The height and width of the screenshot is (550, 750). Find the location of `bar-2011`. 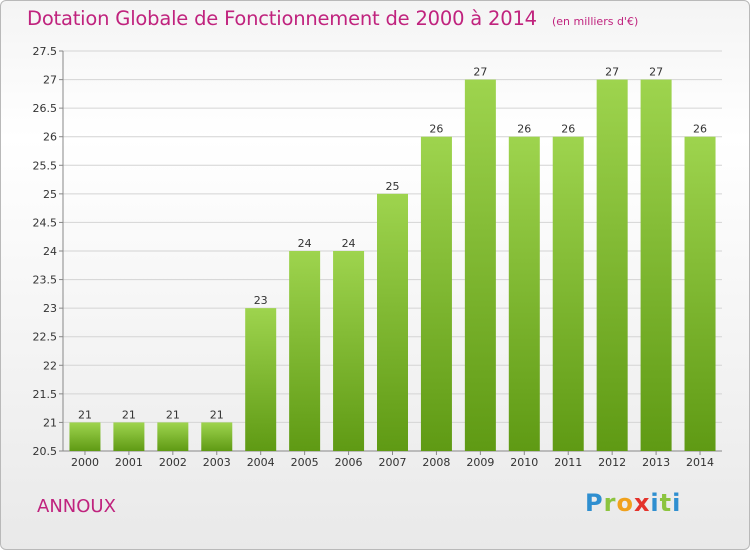

bar-2011 is located at coordinates (568, 293).